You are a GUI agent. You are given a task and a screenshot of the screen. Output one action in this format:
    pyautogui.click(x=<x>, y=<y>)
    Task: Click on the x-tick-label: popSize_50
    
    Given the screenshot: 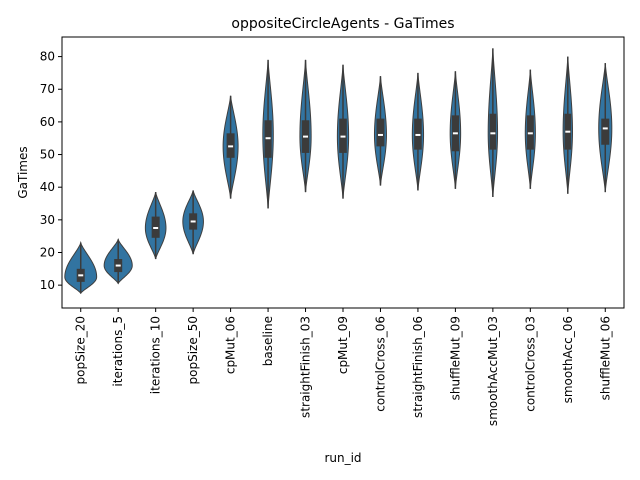 What is the action you would take?
    pyautogui.click(x=193, y=350)
    